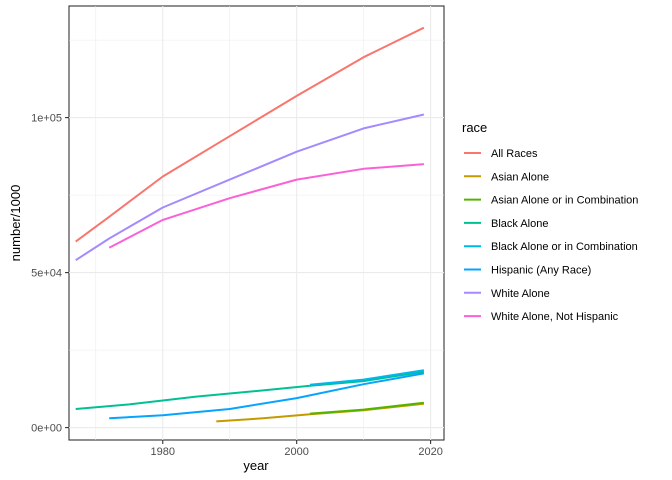 The width and height of the screenshot is (672, 480). What do you see at coordinates (541, 271) in the screenshot?
I see `legend-label-hispanic-any-race: Hispanic (Any Race)` at bounding box center [541, 271].